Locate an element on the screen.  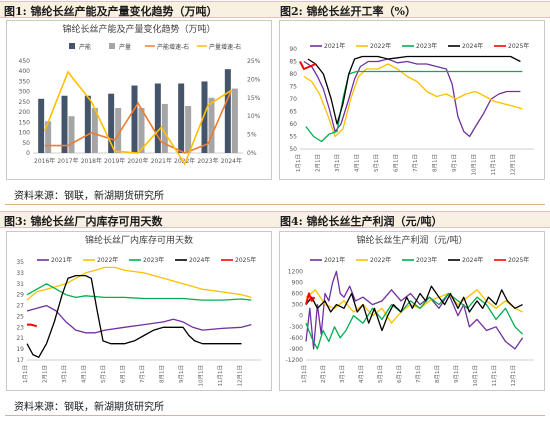
fig2-ytick-0: 50 is located at coordinates (293, 149).